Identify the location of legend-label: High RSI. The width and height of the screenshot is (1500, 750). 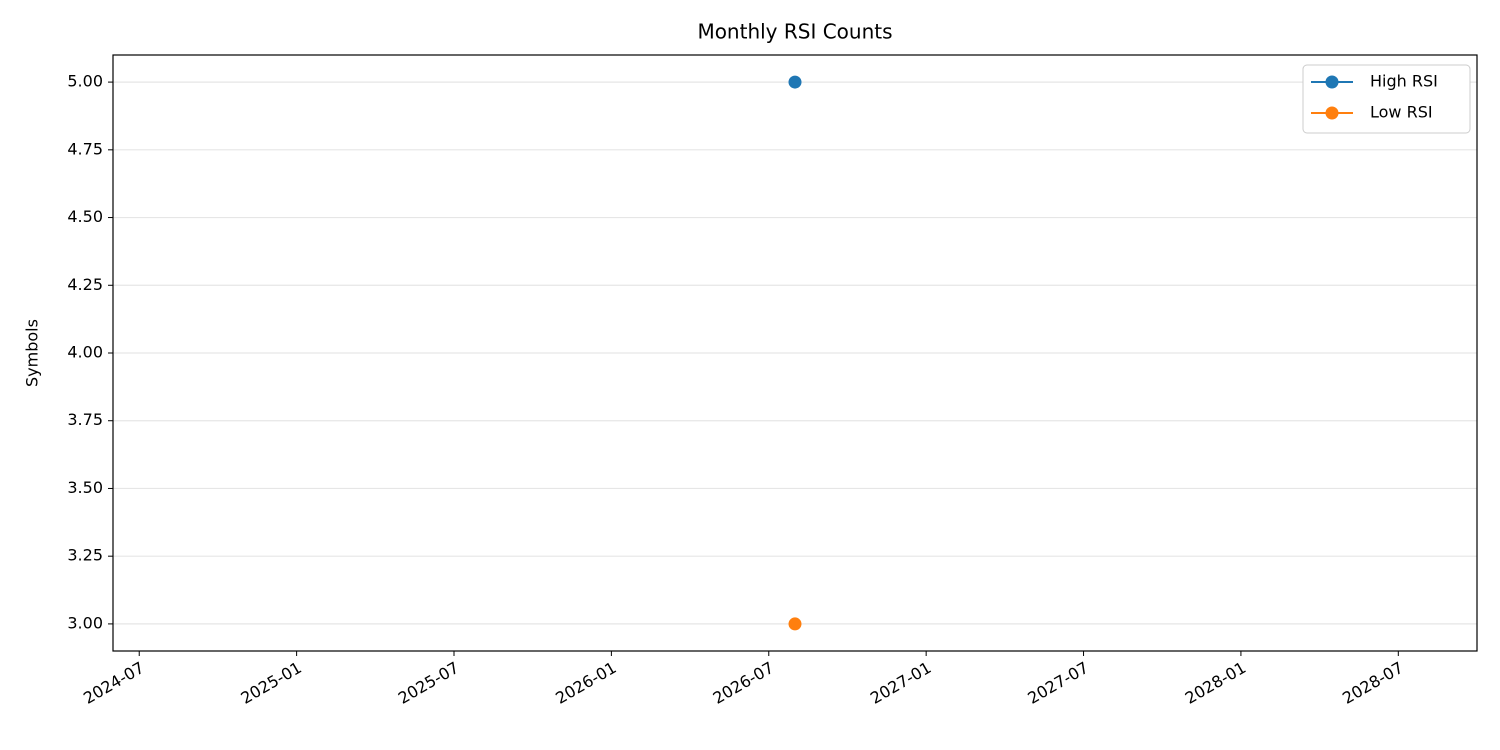
(1404, 81).